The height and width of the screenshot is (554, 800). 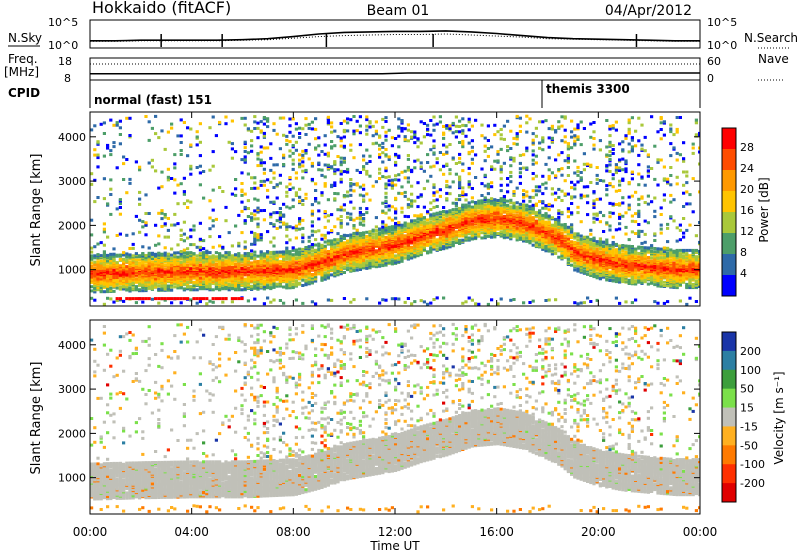 What do you see at coordinates (63, 45) in the screenshot?
I see `noise-left-tick-bottom: 10^0` at bounding box center [63, 45].